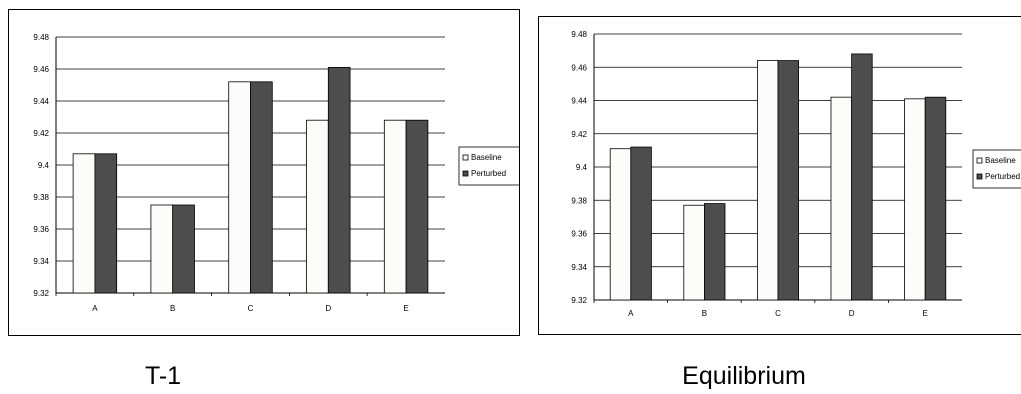 The image size is (1021, 394). Describe the element at coordinates (744, 376) in the screenshot. I see `chart-caption-equilibrium: Equilibrium` at that location.